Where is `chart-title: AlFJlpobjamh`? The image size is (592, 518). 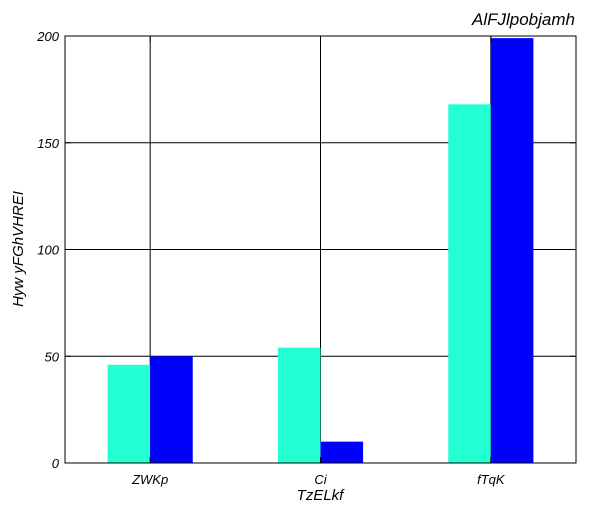 chart-title: AlFJlpobjamh is located at coordinates (523, 19).